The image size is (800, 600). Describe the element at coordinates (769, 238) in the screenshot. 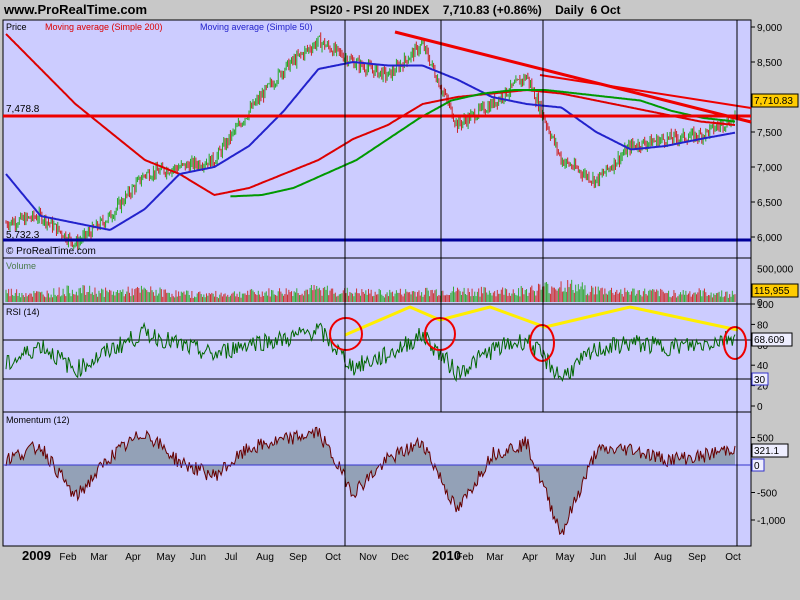

I see `price-axis-tick: 6,000` at that location.